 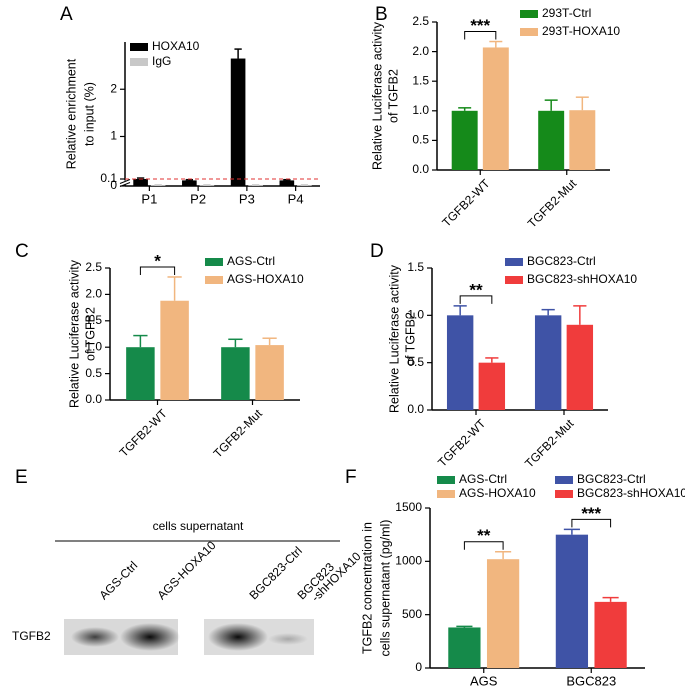 I want to click on panel-letter: A, so click(x=66, y=14).